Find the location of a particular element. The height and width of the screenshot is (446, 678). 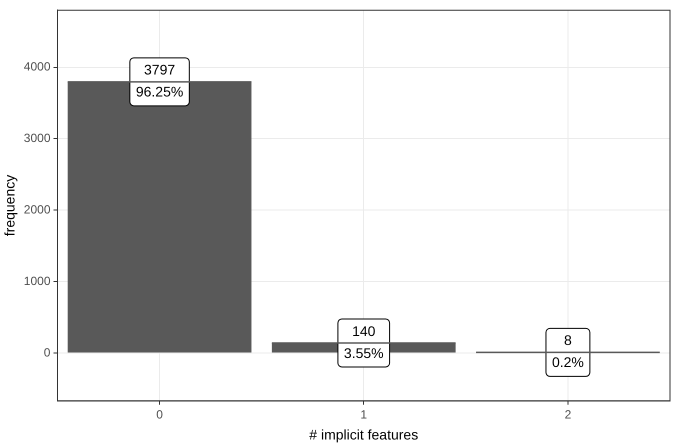

data-label: 140 3.55% is located at coordinates (364, 341).